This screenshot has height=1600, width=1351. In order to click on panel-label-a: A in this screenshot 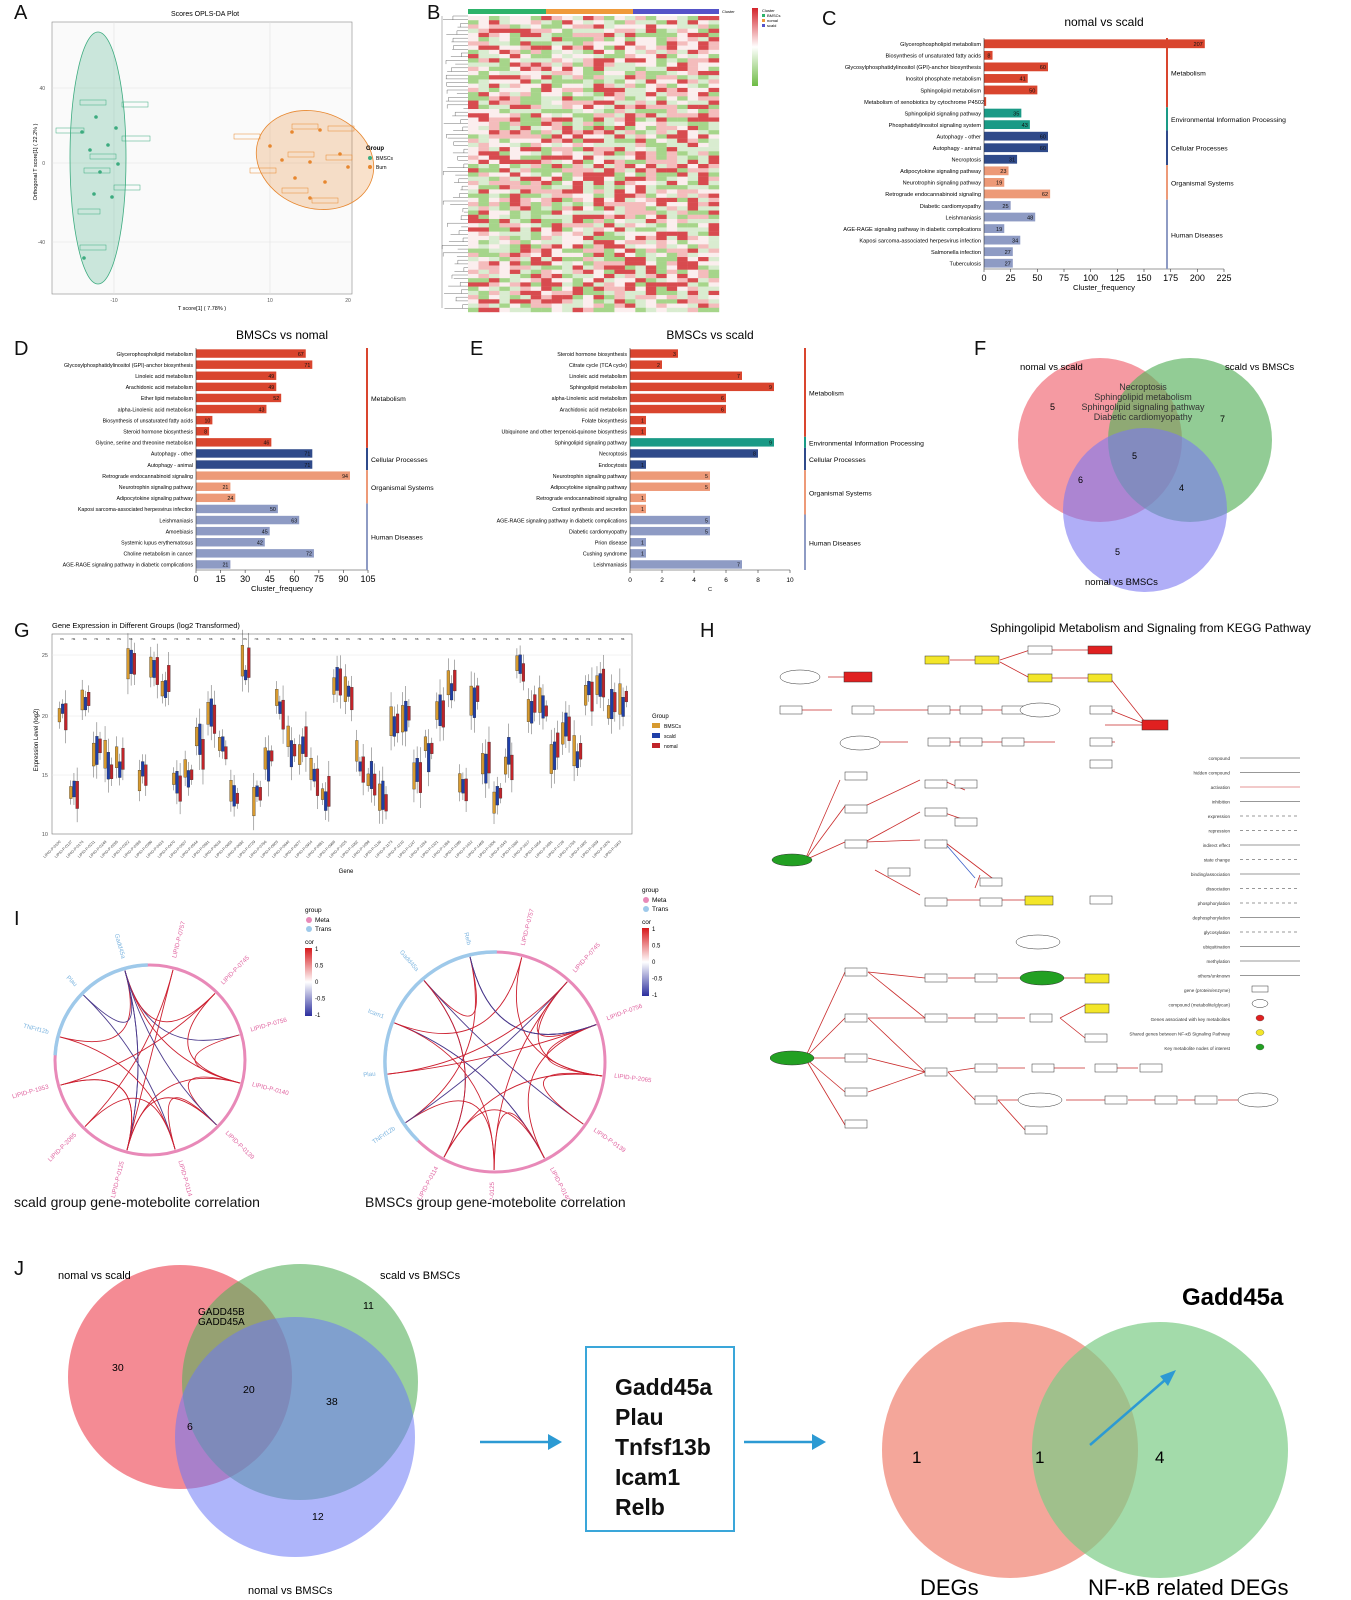, I will do `click(21, 13)`.